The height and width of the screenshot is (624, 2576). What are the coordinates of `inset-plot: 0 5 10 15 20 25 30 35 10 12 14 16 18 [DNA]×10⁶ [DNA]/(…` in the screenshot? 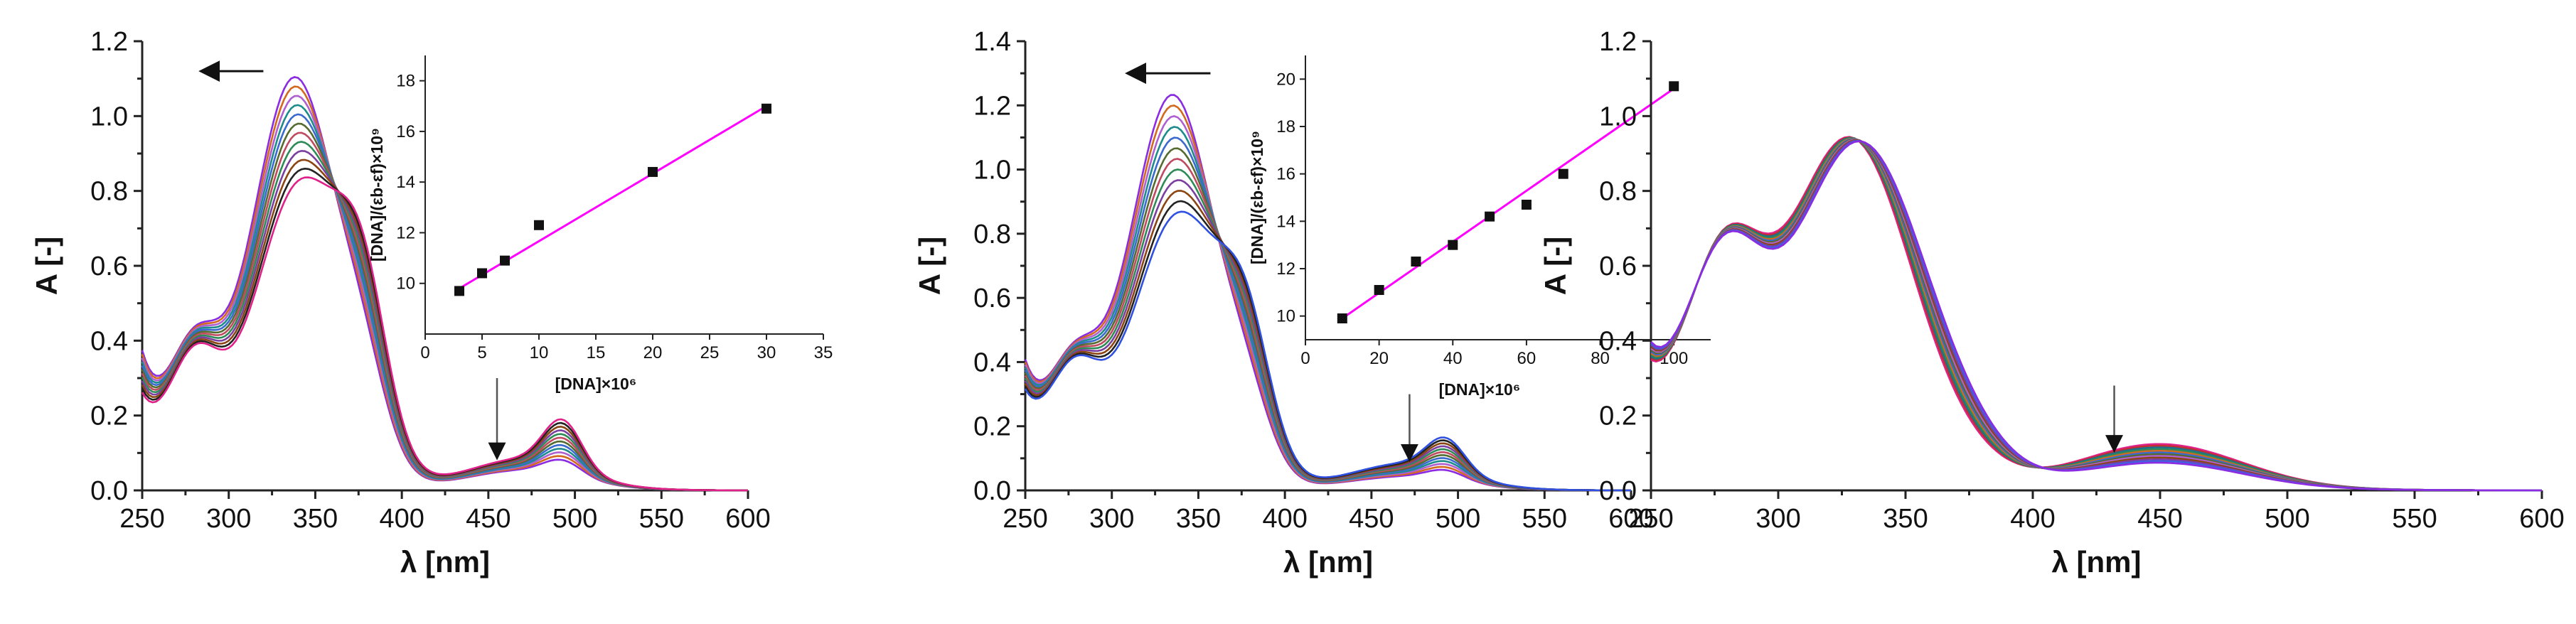 It's located at (600, 224).